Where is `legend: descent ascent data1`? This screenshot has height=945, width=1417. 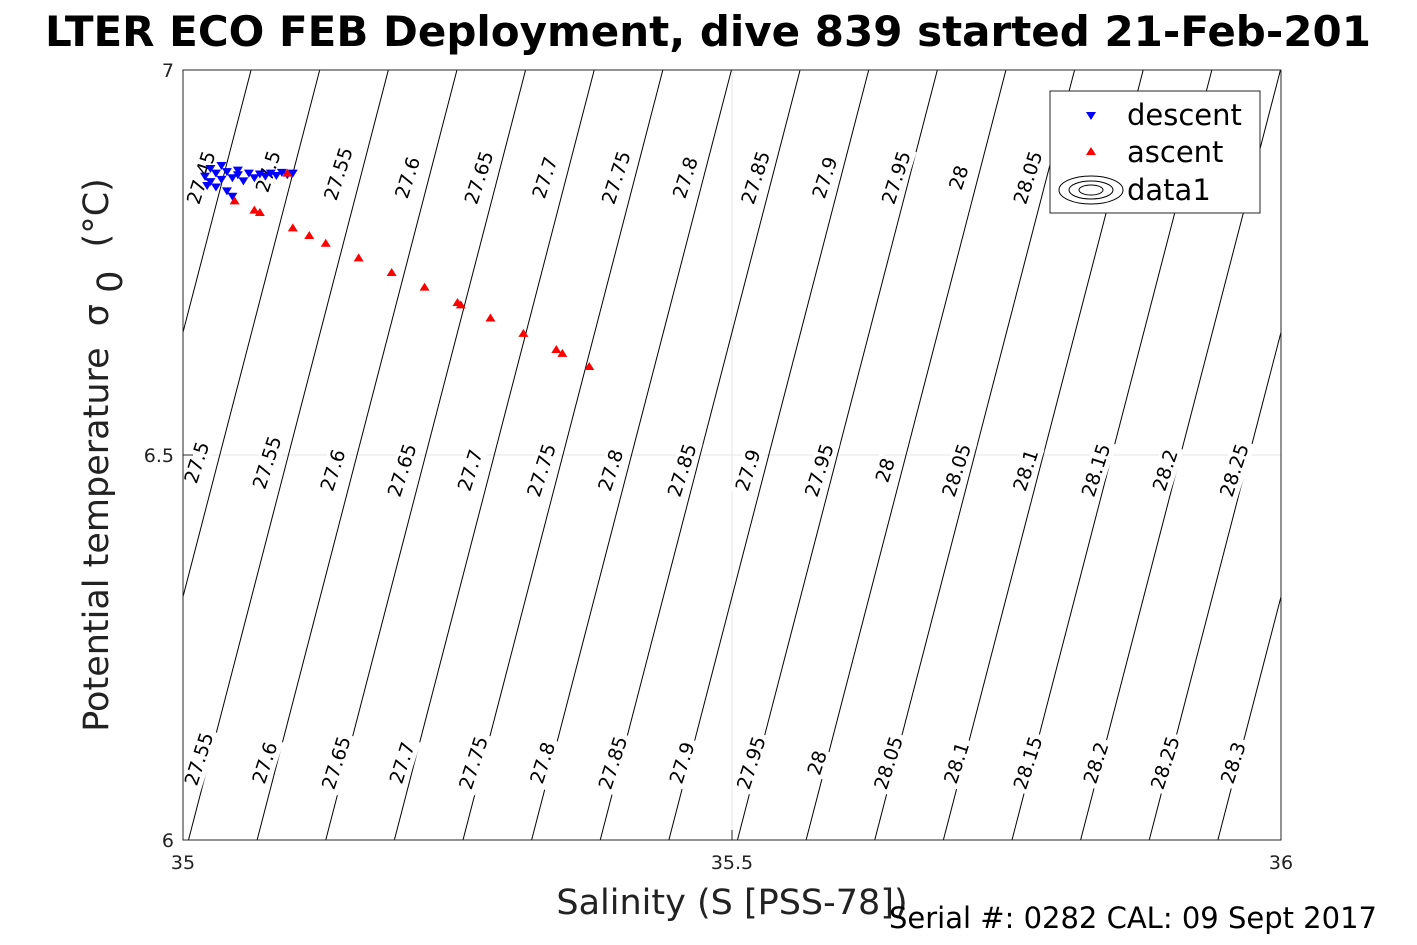
legend: descent ascent data1 is located at coordinates (1155, 152).